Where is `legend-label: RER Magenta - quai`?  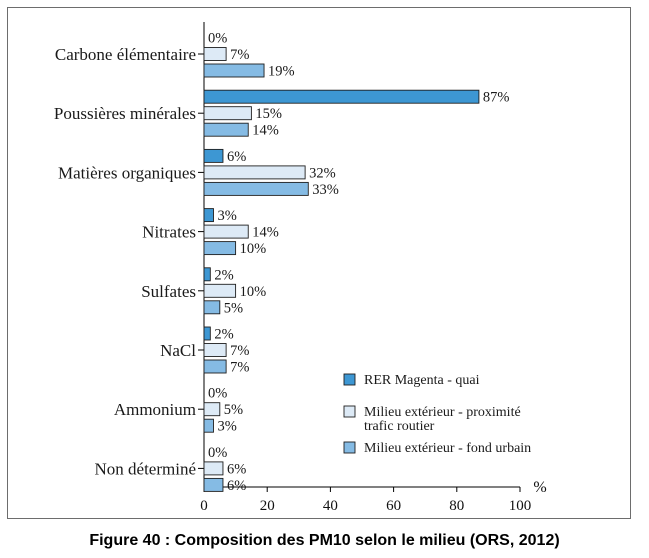
legend-label: RER Magenta - quai is located at coordinates (422, 380).